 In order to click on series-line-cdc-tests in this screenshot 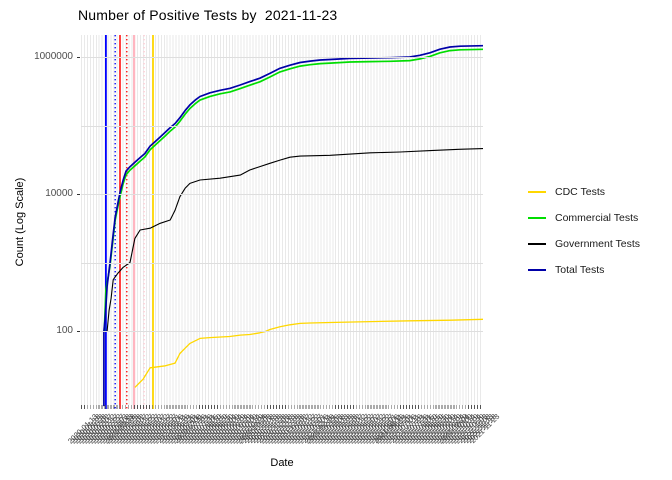, I will do `click(308, 353)`.